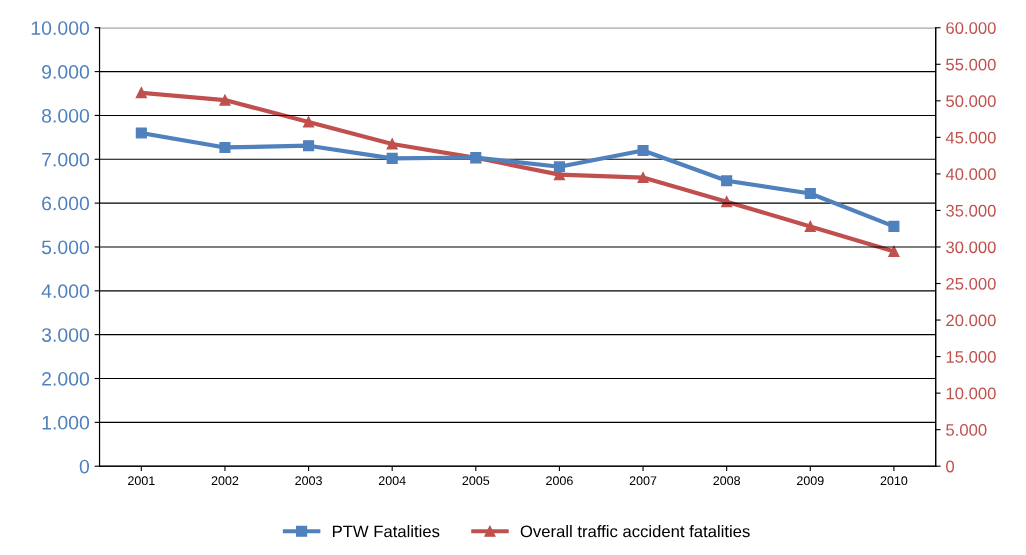  What do you see at coordinates (66, 72) in the screenshot?
I see `y-tick-label: 9.000` at bounding box center [66, 72].